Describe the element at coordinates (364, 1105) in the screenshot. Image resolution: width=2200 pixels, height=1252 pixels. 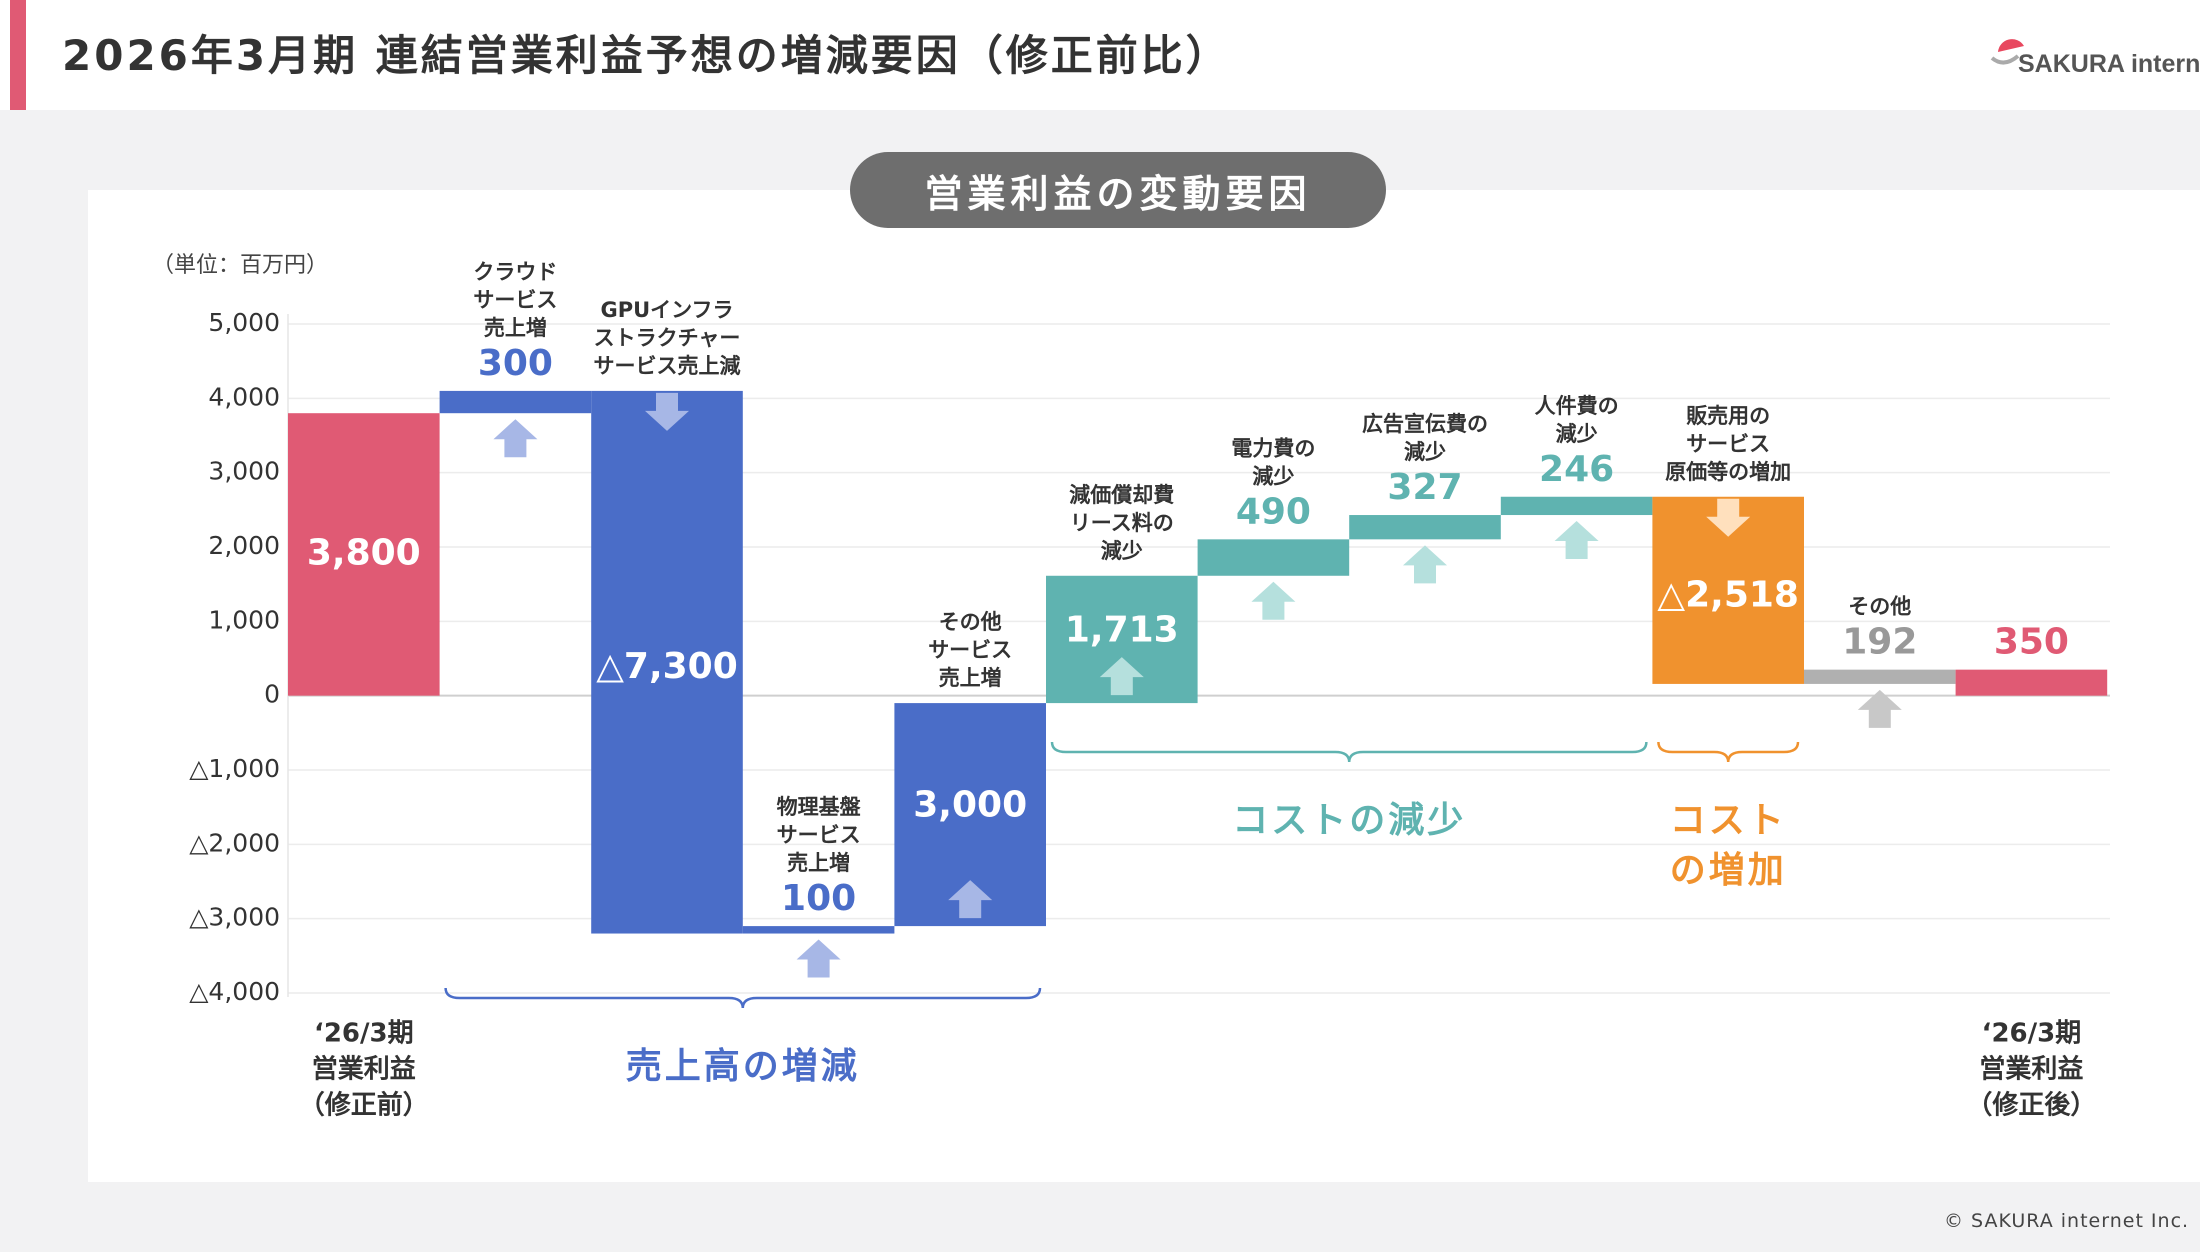
I see `x-axis-label: （修正前）` at that location.